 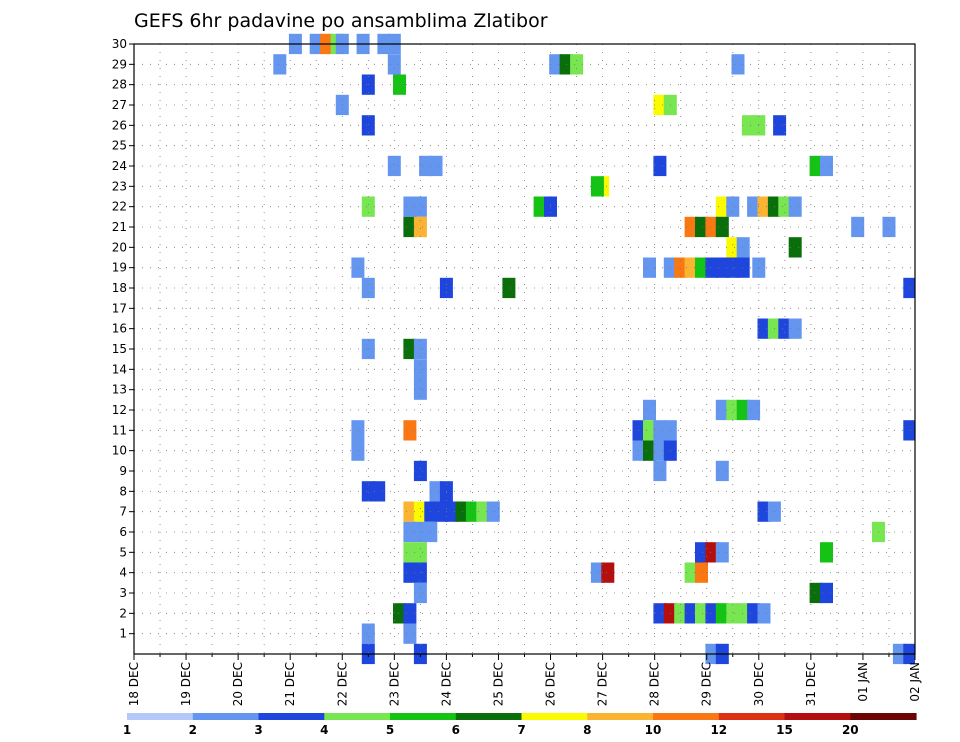 What do you see at coordinates (603, 684) in the screenshot?
I see `x-tick-label: 27 DEC` at bounding box center [603, 684].